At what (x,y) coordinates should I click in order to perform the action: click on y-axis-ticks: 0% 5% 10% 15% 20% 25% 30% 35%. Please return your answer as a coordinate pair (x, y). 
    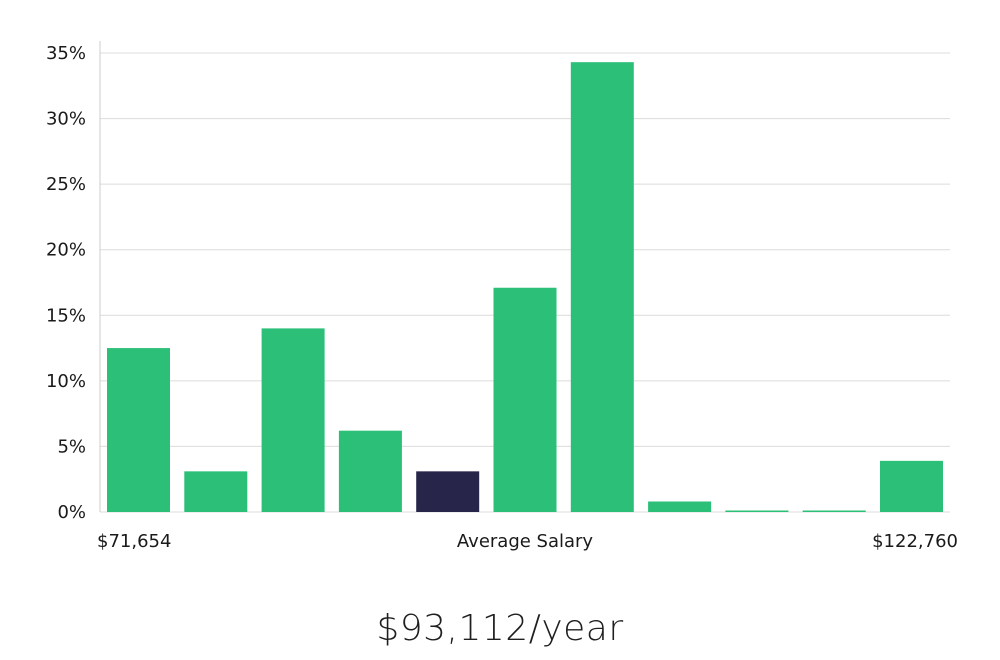
    Looking at the image, I should click on (66, 283).